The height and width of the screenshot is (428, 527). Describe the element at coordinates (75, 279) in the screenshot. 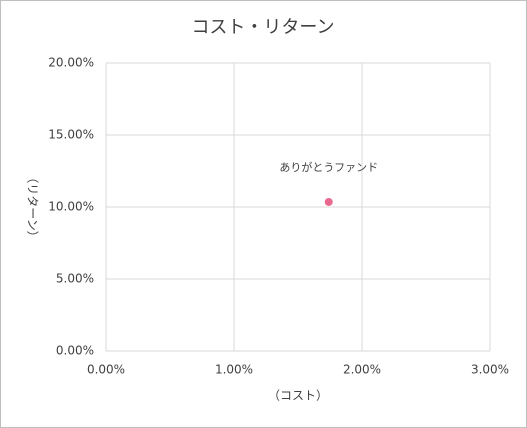

I see `y-tick-label: 5.00%` at that location.